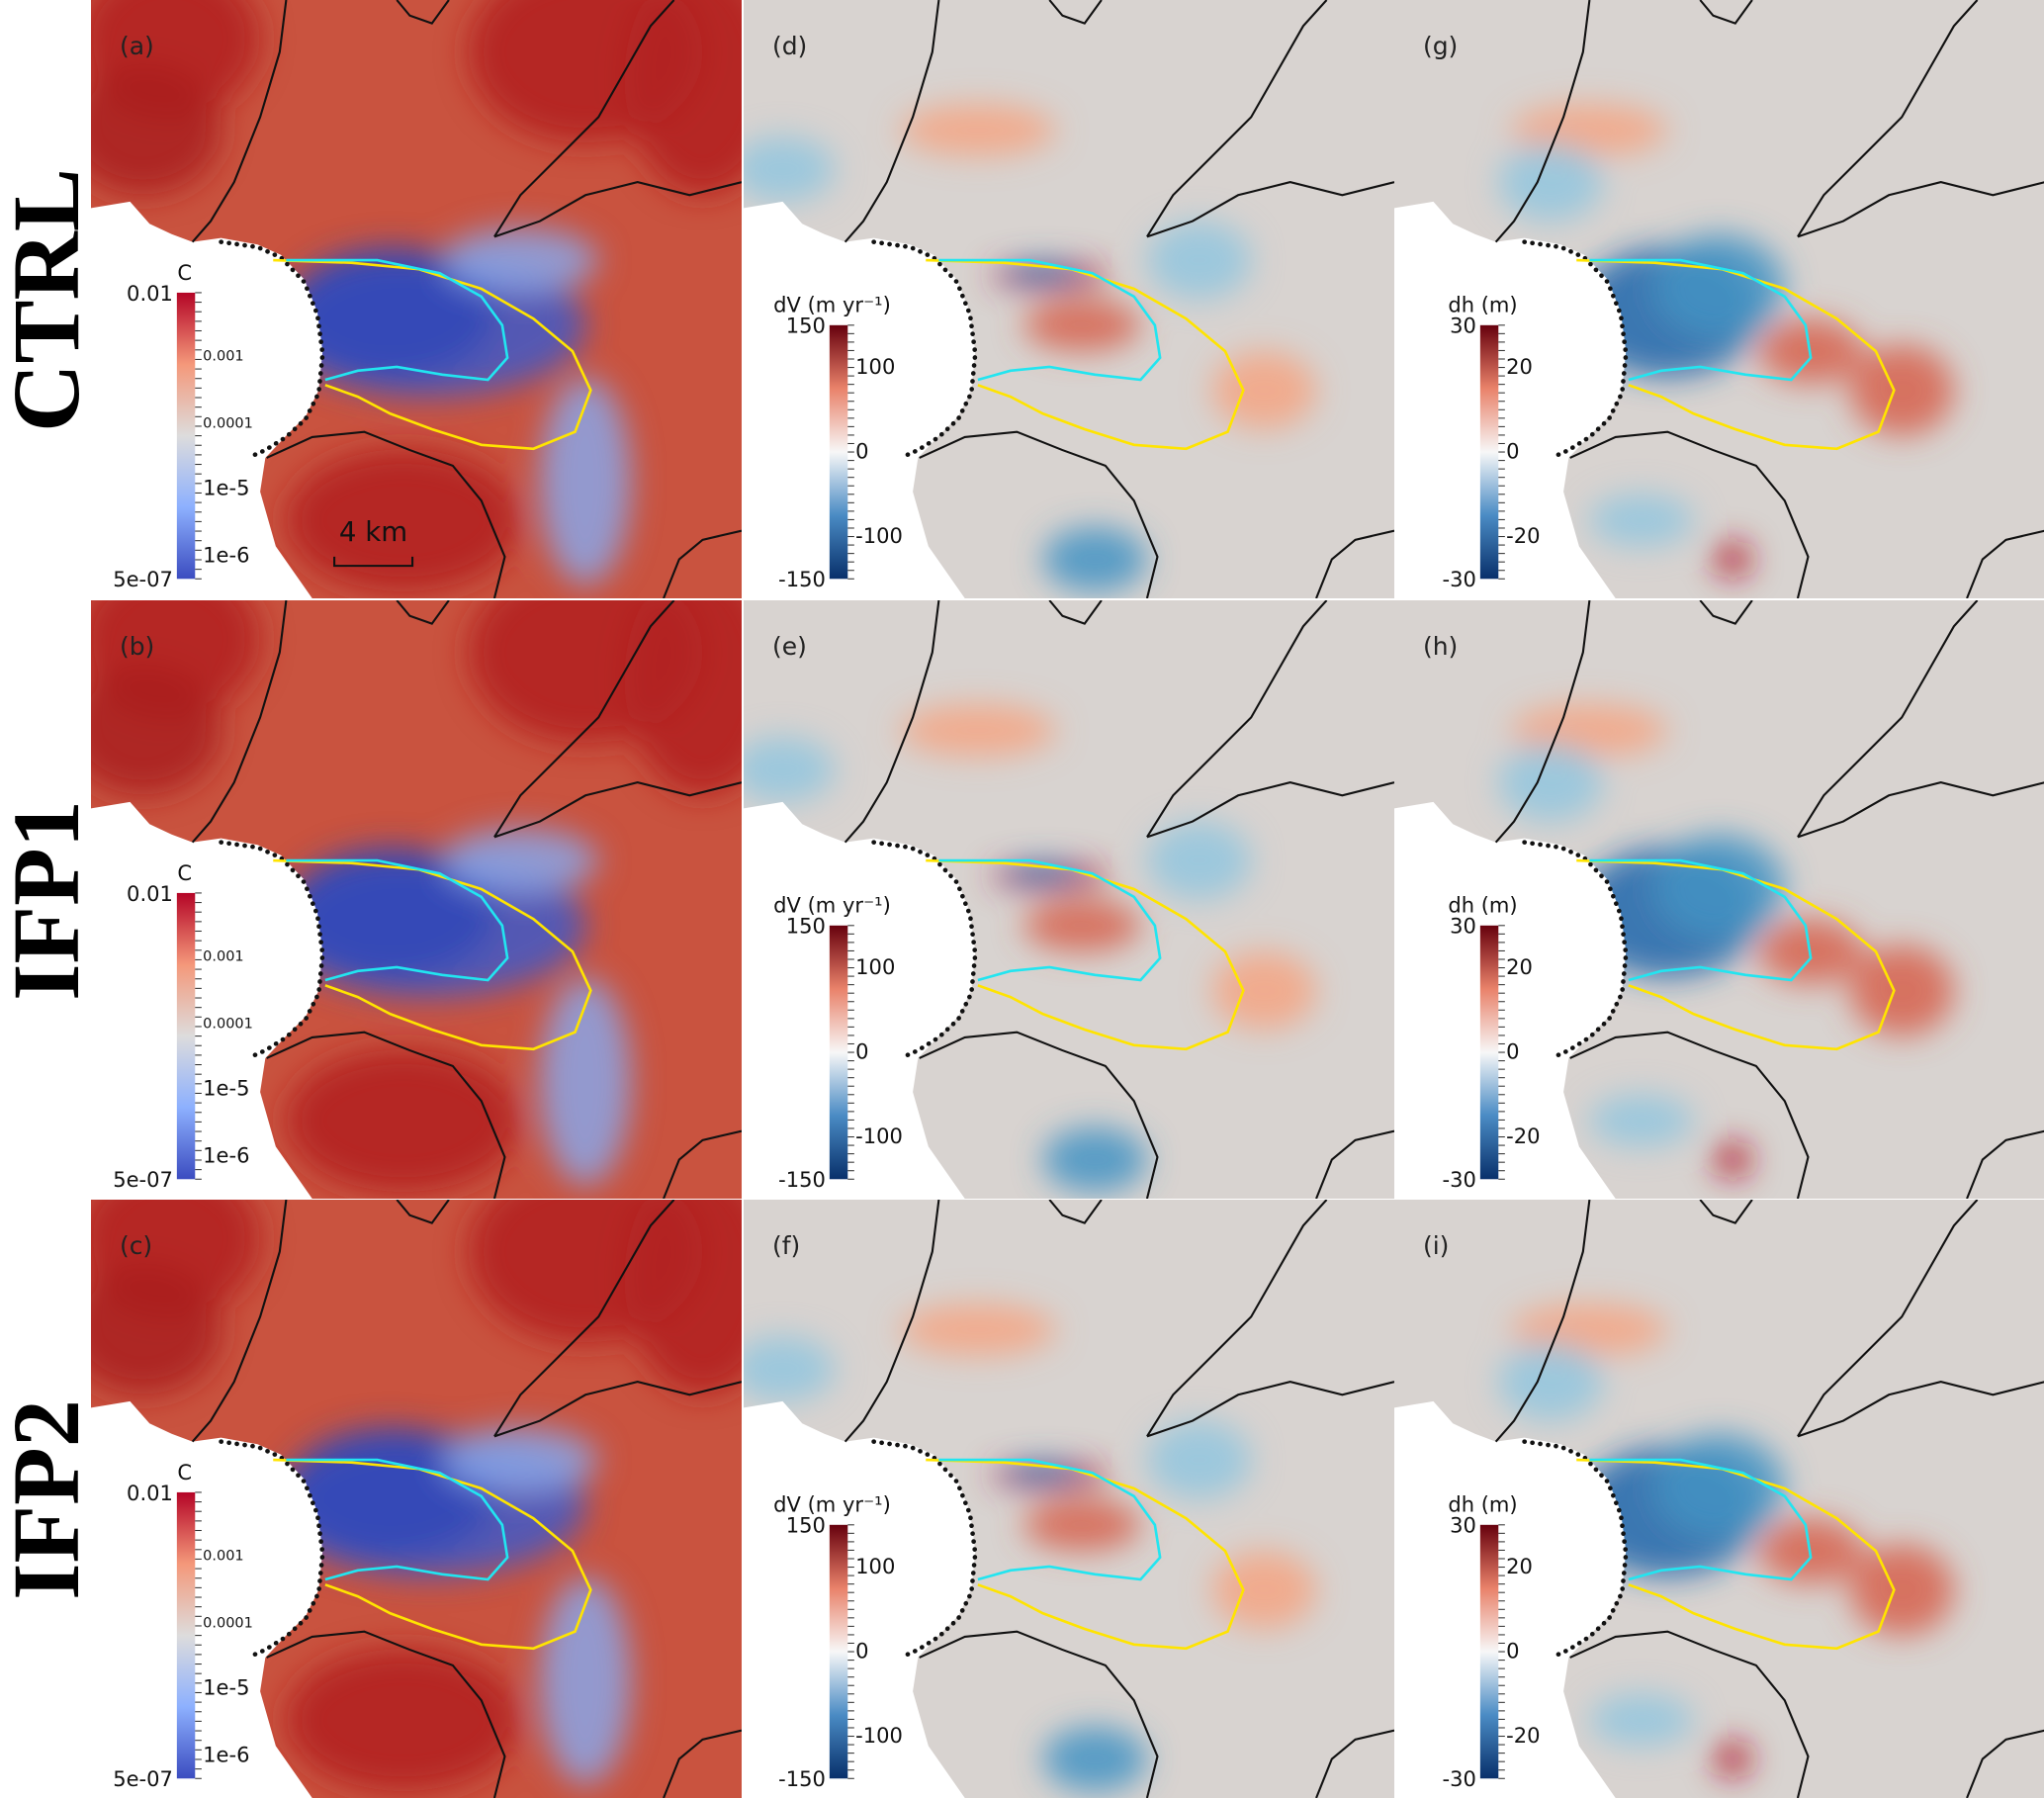 This screenshot has width=2044, height=1799. Describe the element at coordinates (802, 1778) in the screenshot. I see `colorbar-min-label: -150` at that location.